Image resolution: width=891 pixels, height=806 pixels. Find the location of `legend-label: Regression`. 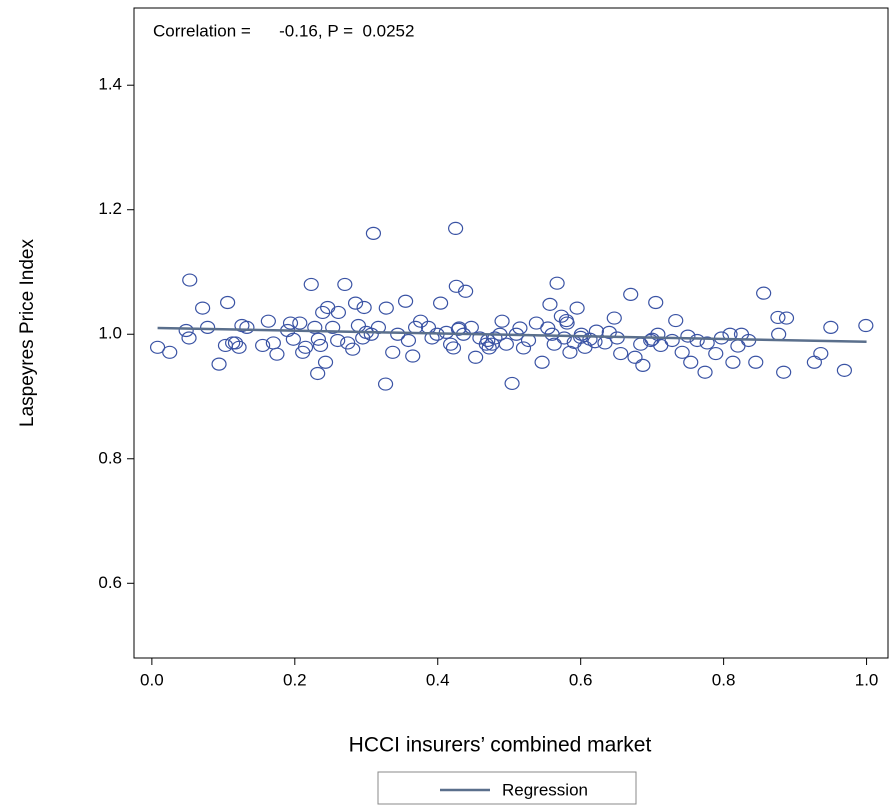

legend-label: Regression is located at coordinates (545, 789).